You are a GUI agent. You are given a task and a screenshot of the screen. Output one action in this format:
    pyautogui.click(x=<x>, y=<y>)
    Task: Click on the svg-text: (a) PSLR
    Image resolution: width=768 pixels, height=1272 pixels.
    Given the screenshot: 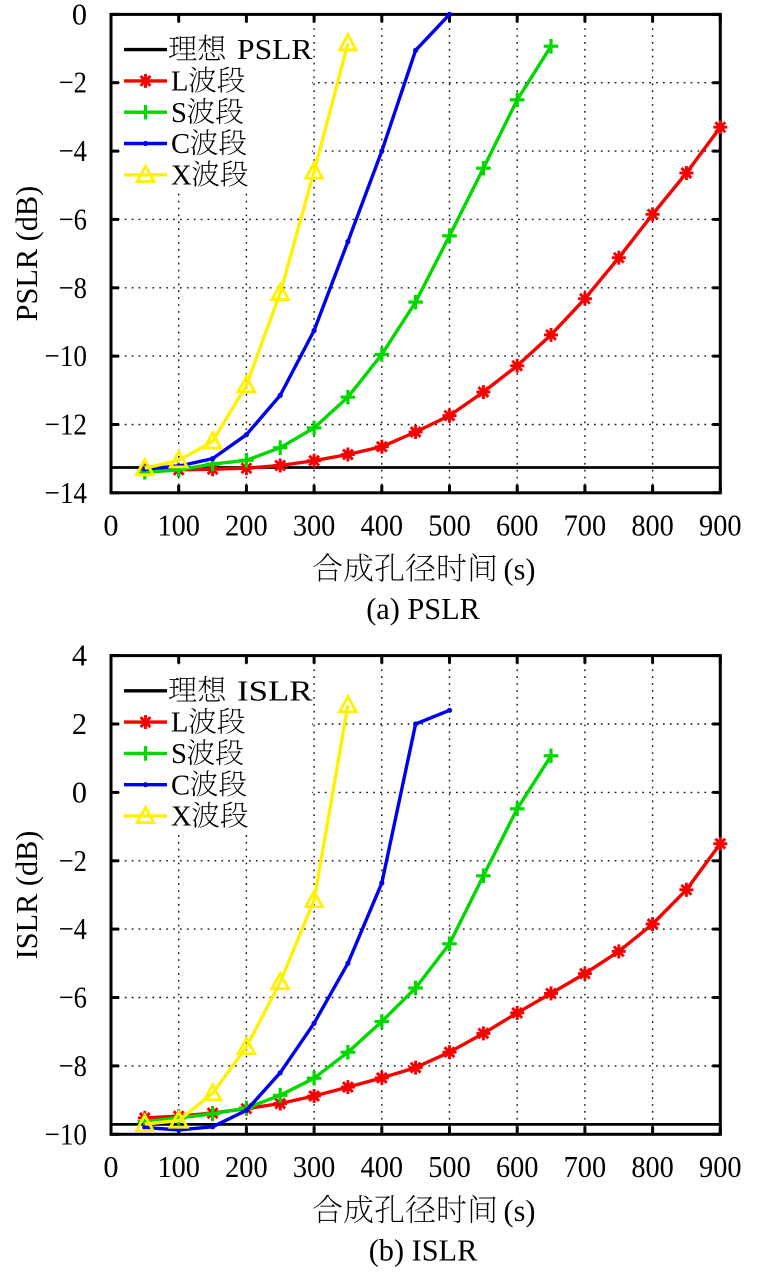 What is the action you would take?
    pyautogui.click(x=423, y=609)
    